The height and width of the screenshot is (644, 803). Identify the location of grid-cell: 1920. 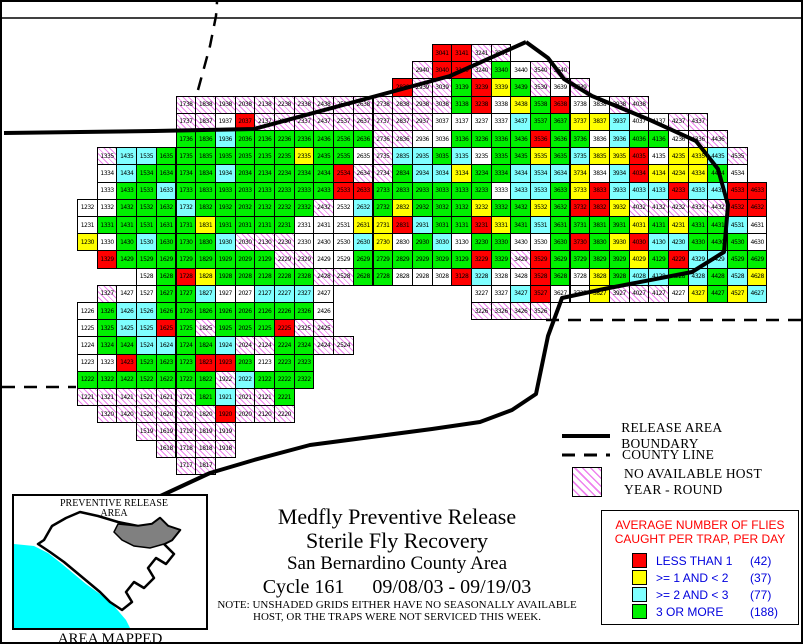
(225, 414).